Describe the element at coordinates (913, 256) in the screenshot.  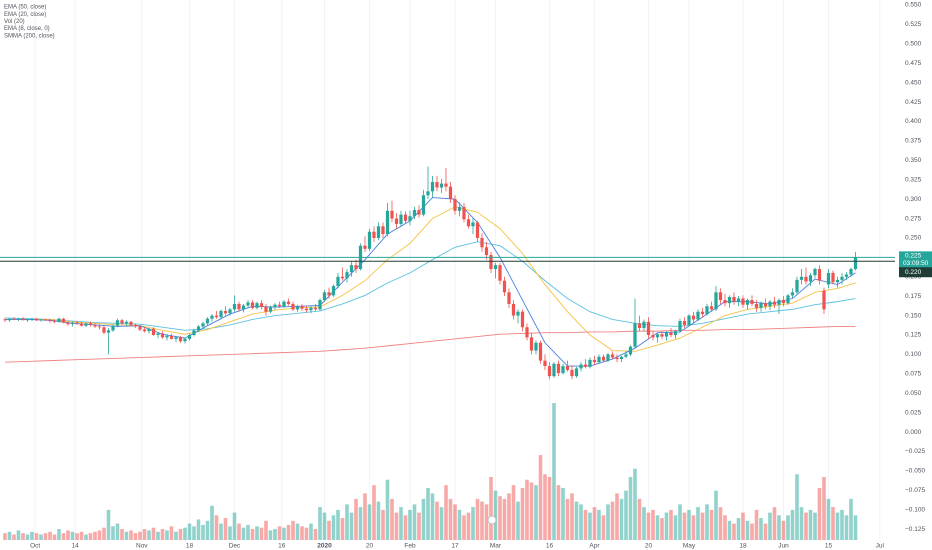
I see `price-label: 0.225` at that location.